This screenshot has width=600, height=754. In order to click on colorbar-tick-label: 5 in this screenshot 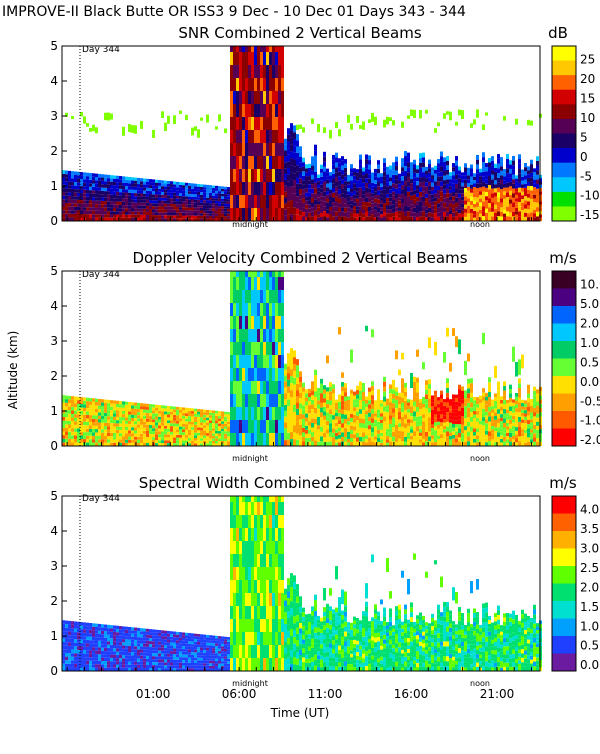, I will do `click(584, 137)`.